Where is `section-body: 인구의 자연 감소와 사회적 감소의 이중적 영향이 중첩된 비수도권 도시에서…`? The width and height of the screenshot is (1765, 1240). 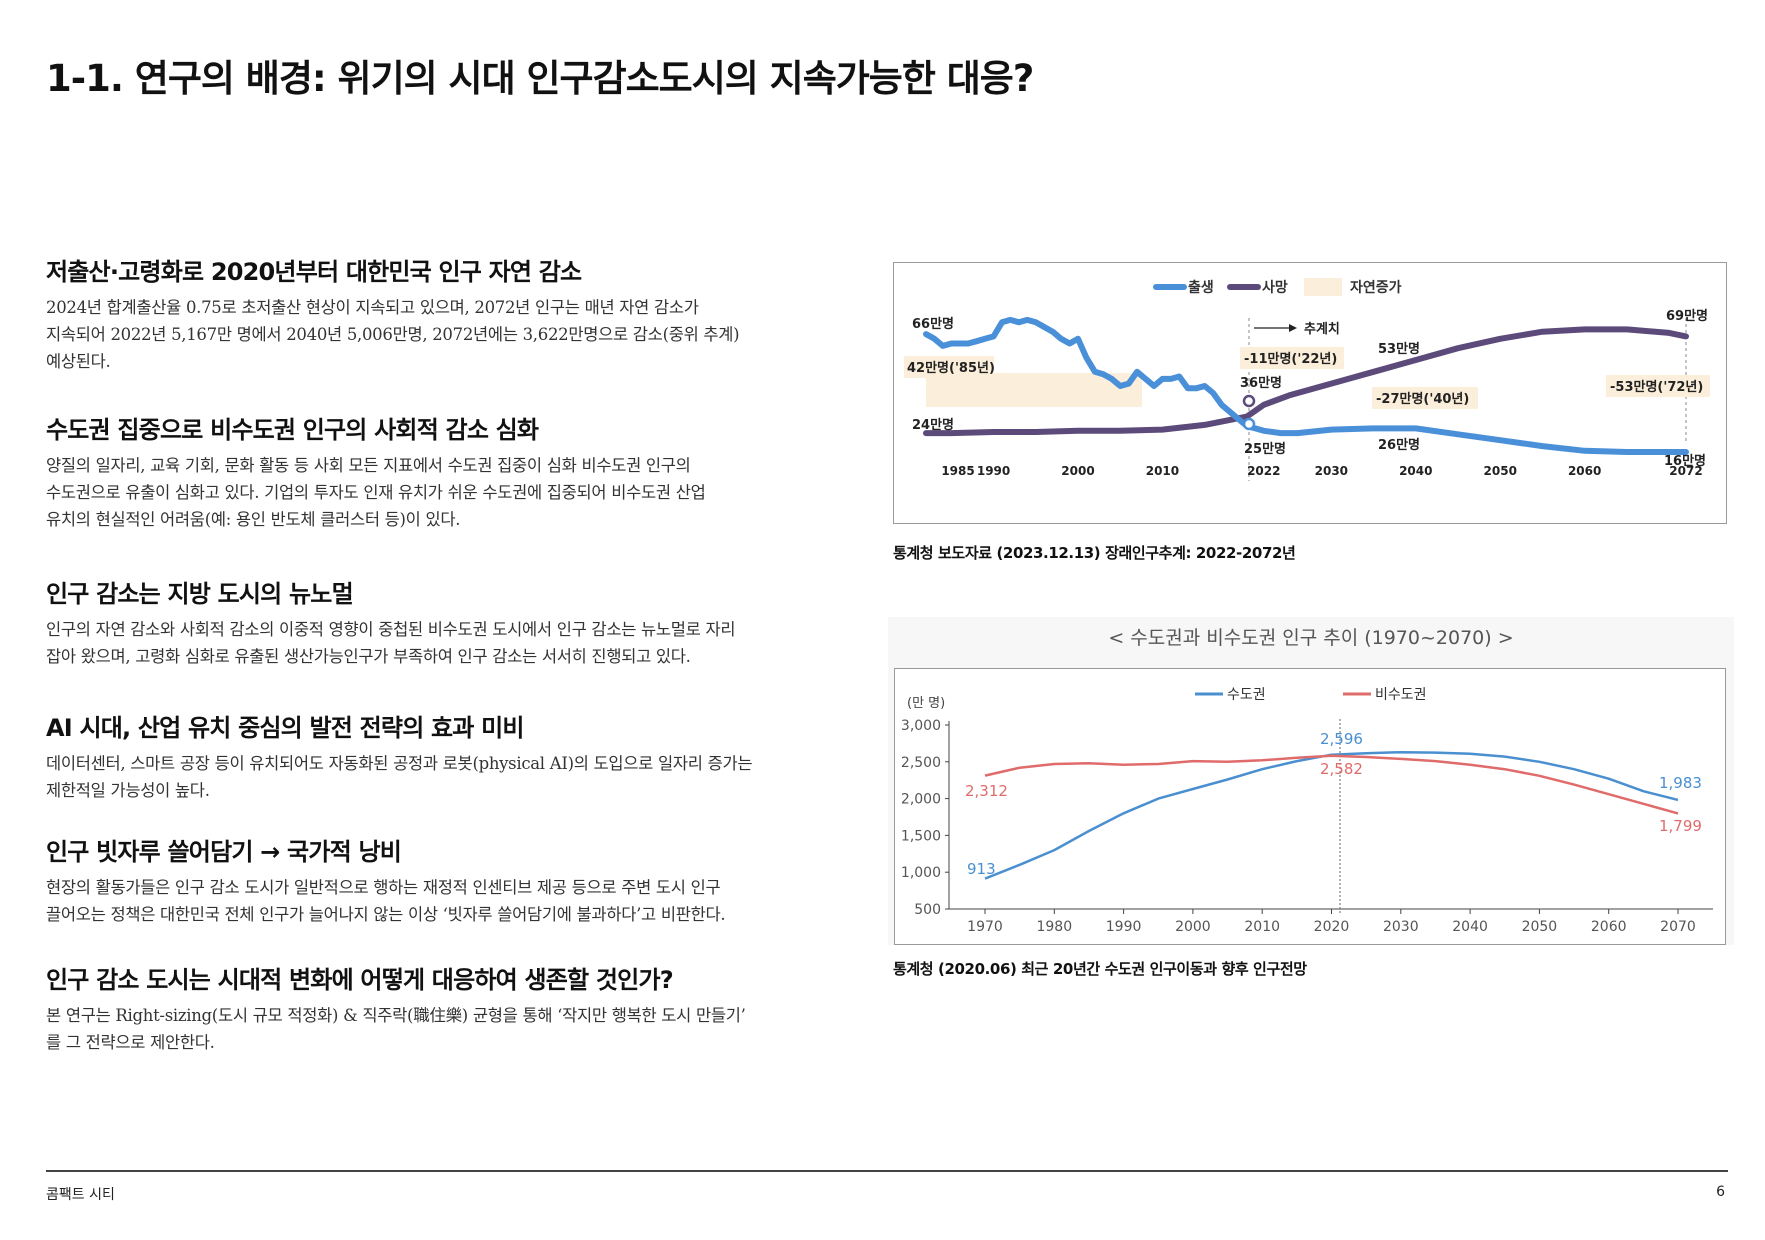
section-body: 인구의 자연 감소와 사회적 감소의 이중적 영향이 중첩된 비수도권 도시에서… is located at coordinates (461, 643).